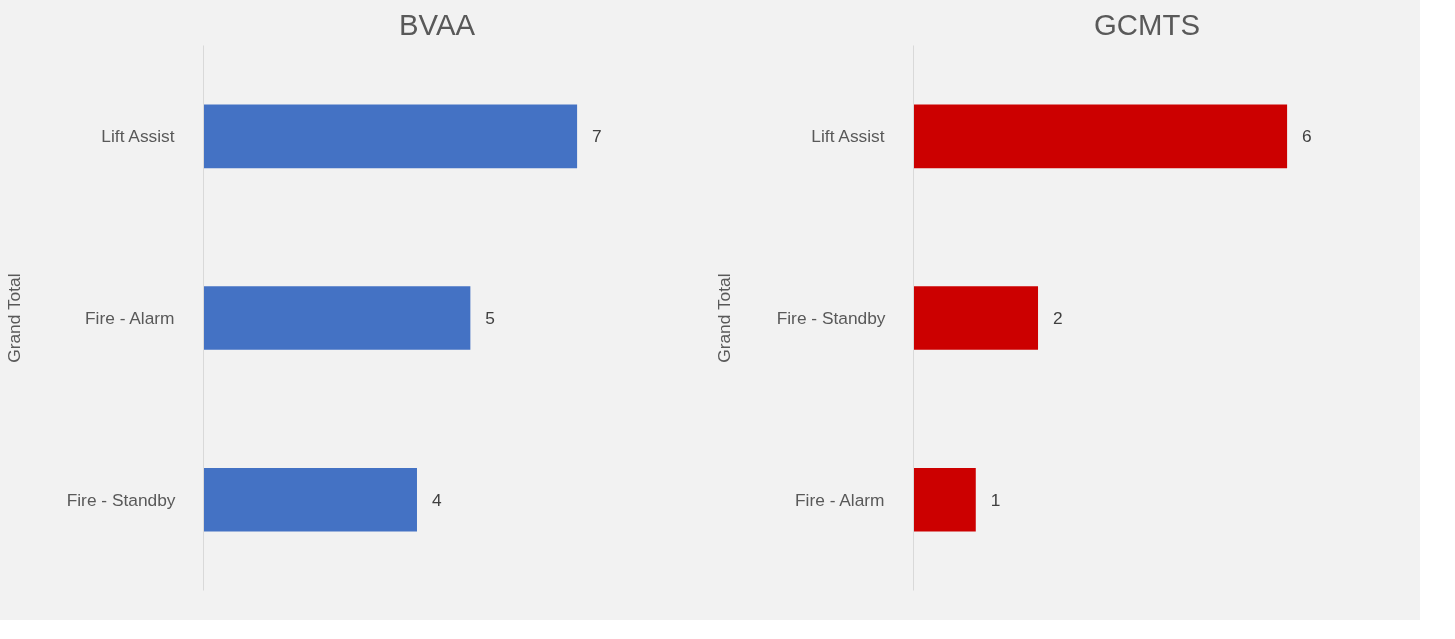 The width and height of the screenshot is (1455, 639). I want to click on data-label: 1, so click(995, 499).